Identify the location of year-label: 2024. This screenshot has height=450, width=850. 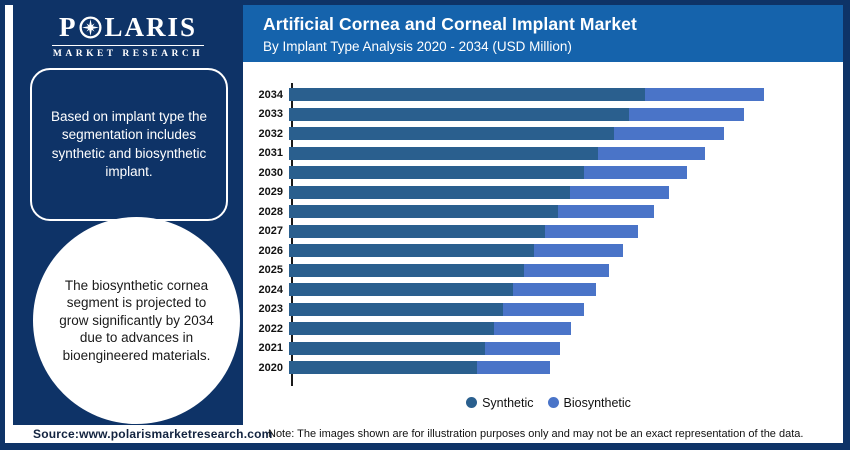
(270, 289).